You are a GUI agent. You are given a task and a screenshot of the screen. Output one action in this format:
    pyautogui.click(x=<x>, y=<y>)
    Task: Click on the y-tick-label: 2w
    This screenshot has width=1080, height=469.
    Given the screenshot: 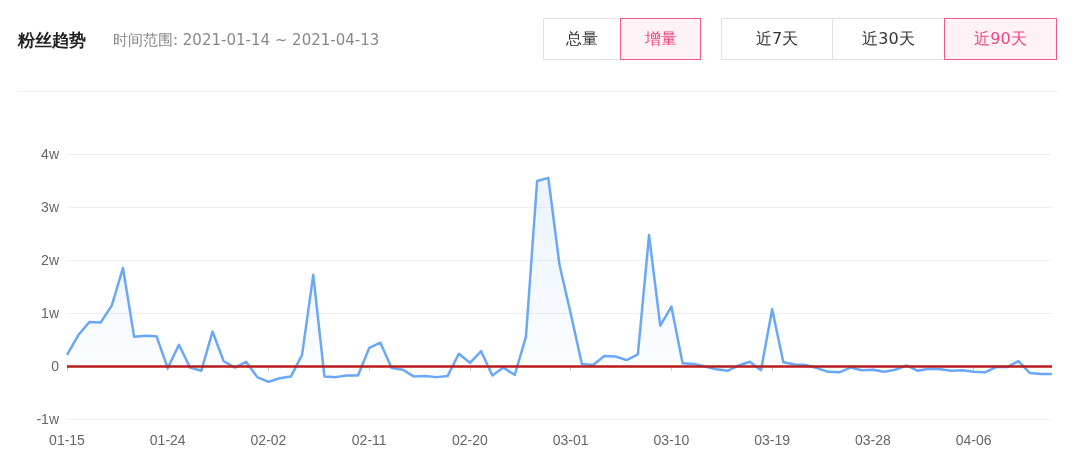 What is the action you would take?
    pyautogui.click(x=50, y=260)
    